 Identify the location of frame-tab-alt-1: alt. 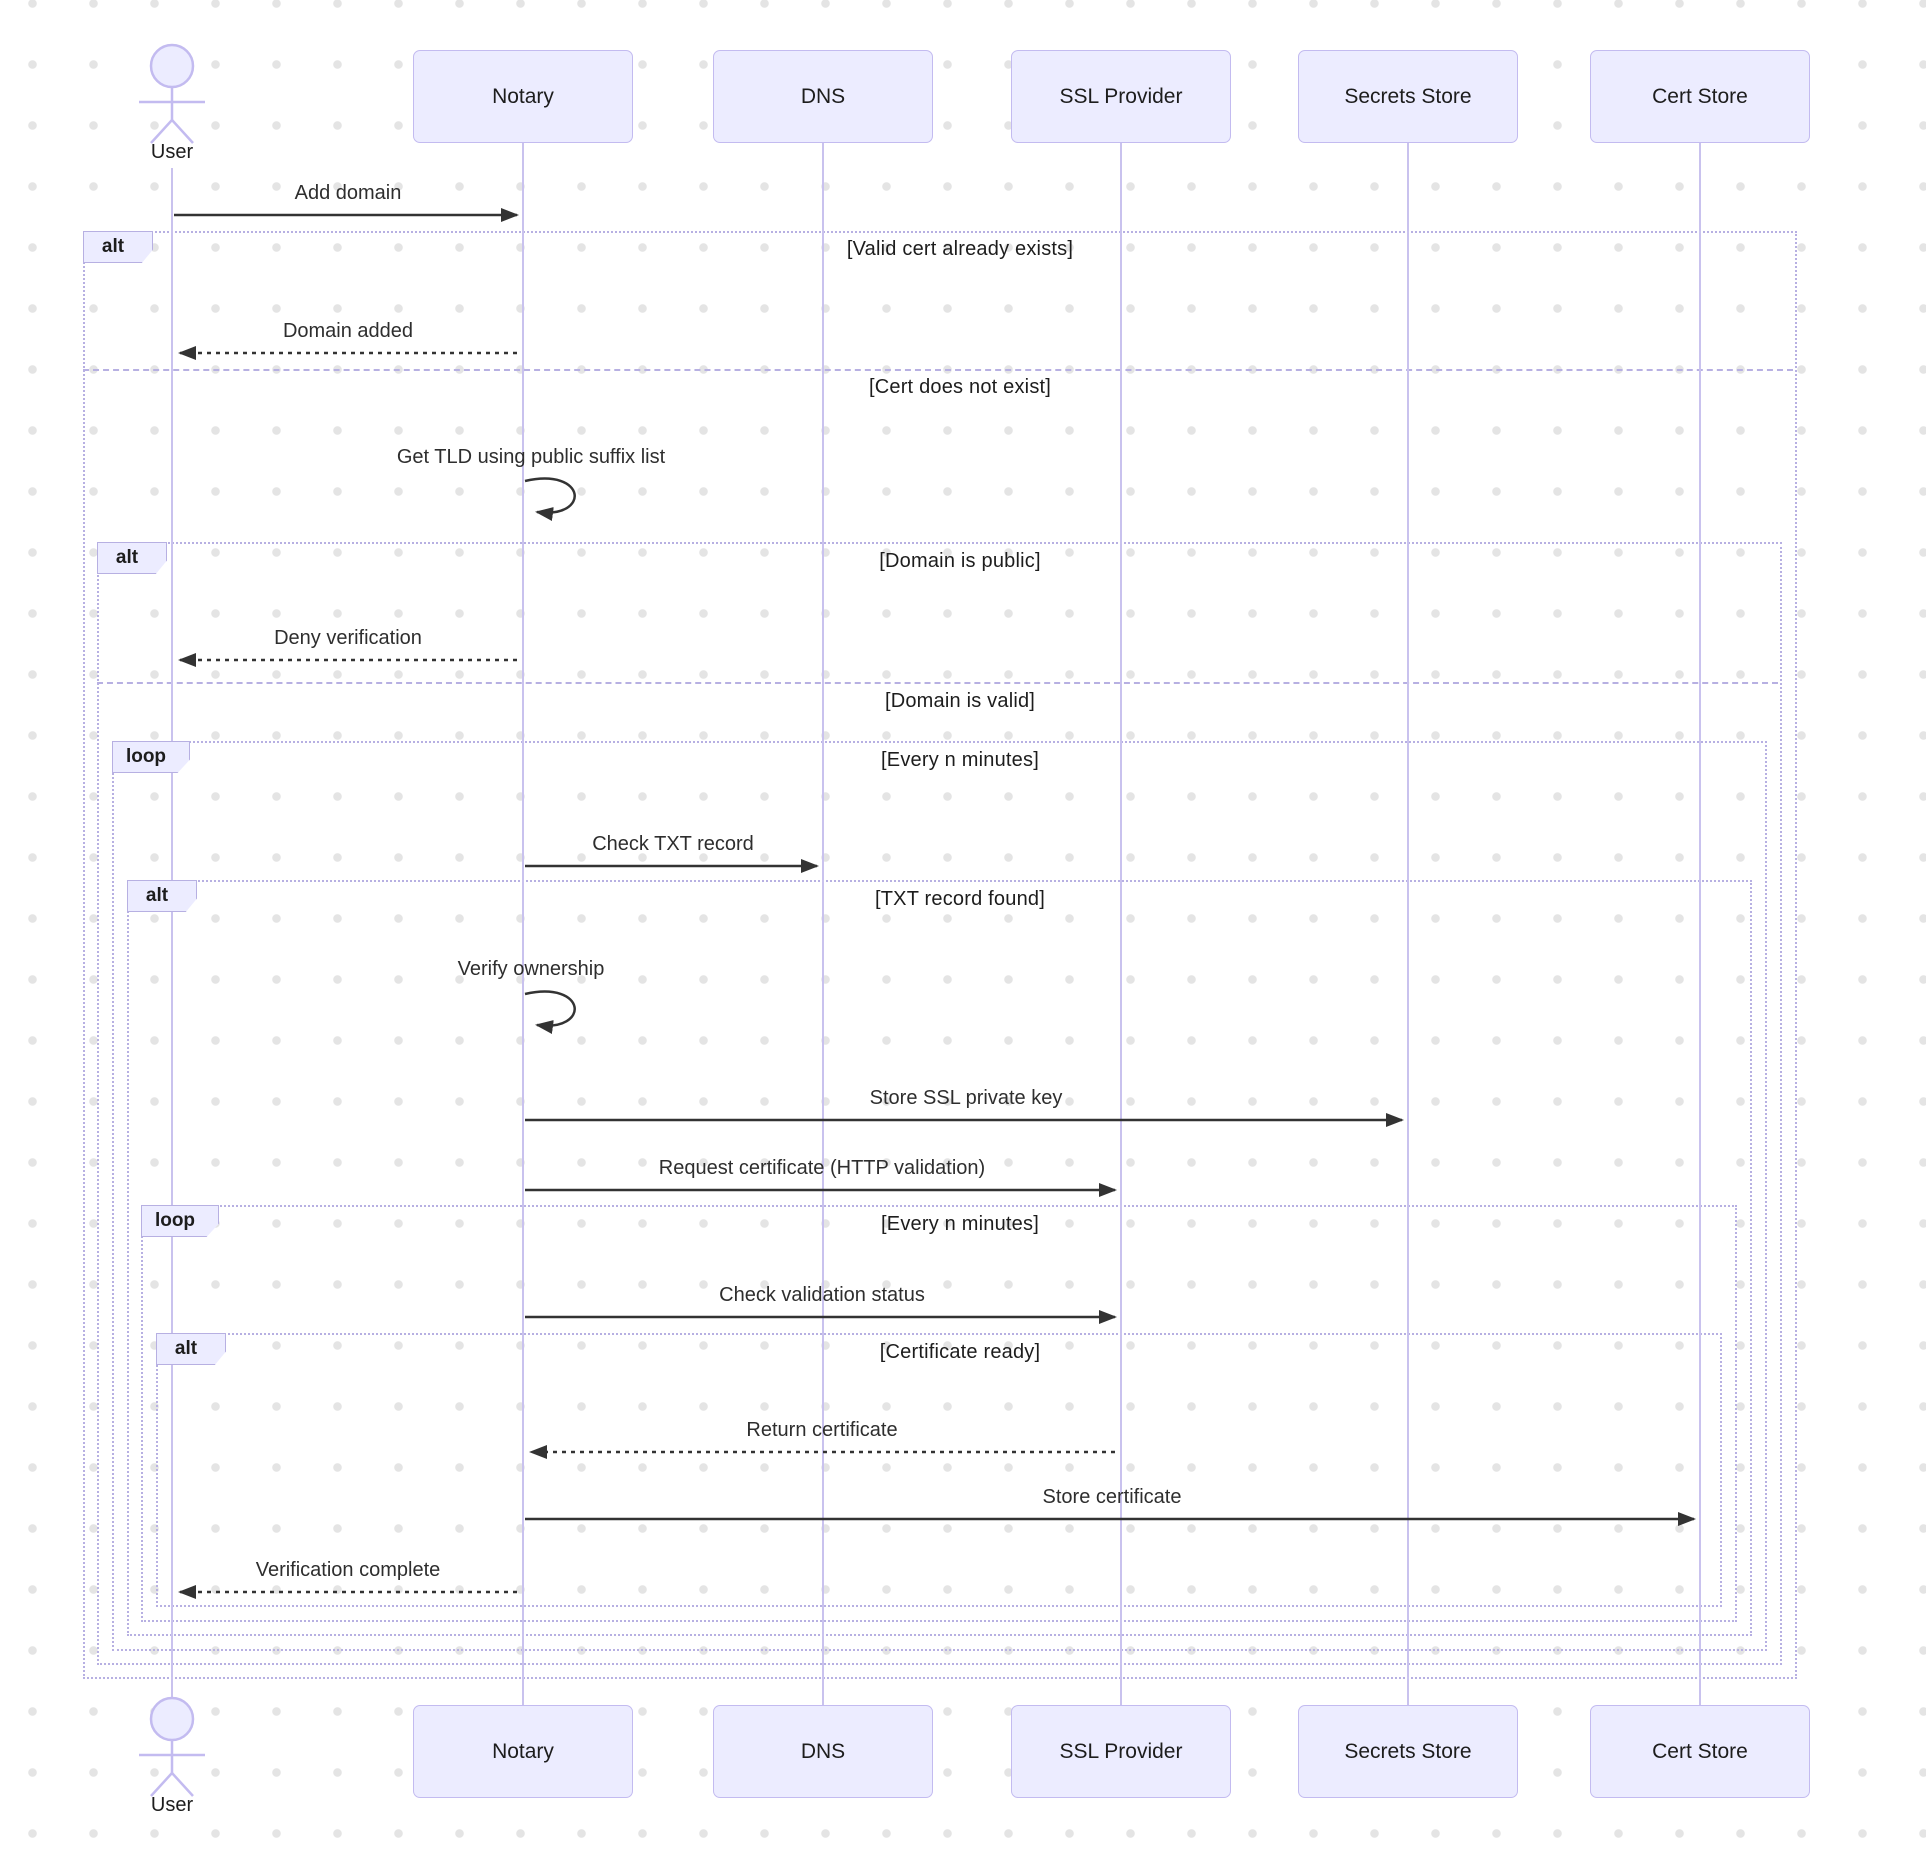
(118, 247).